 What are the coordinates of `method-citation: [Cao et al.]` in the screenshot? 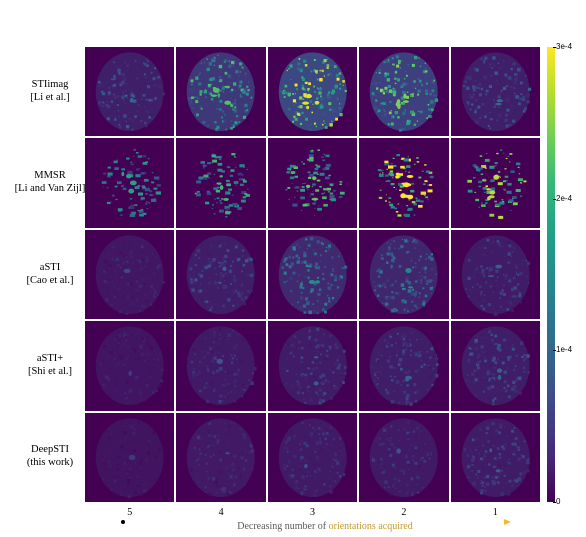 It's located at (50, 280).